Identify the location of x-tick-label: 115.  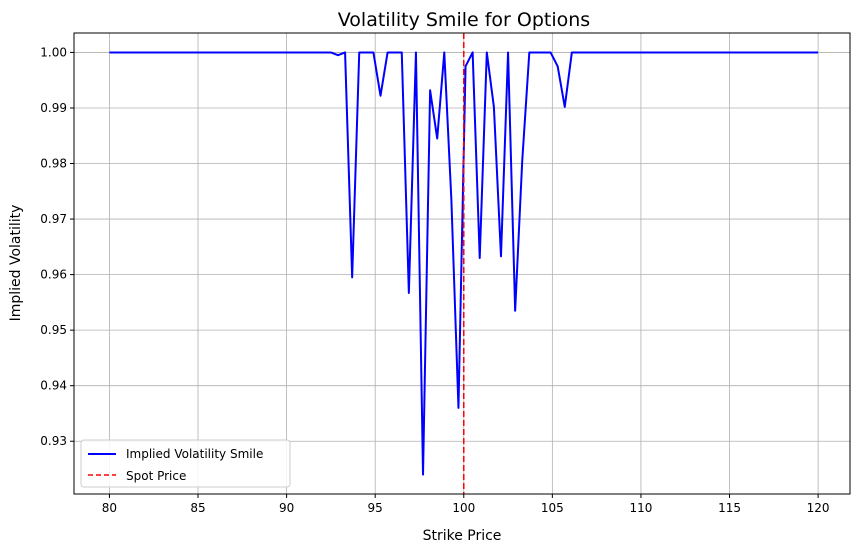
(729, 508).